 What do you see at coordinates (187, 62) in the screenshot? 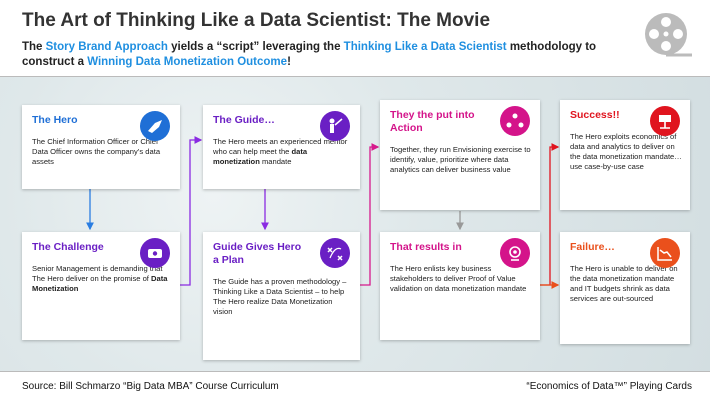
I see `subtitle-segment: Winning Data Monetization Outcome` at bounding box center [187, 62].